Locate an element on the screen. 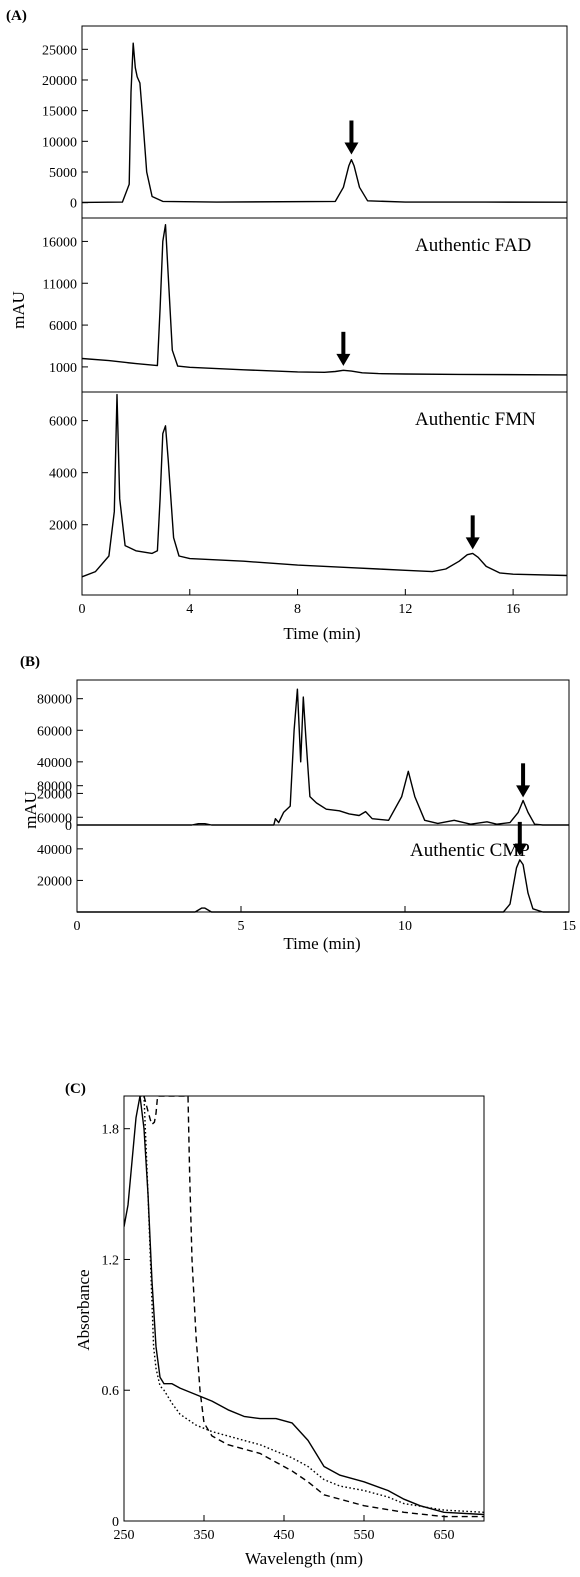  chart-a-sub3-ytick-label: 4000 is located at coordinates (63, 474).